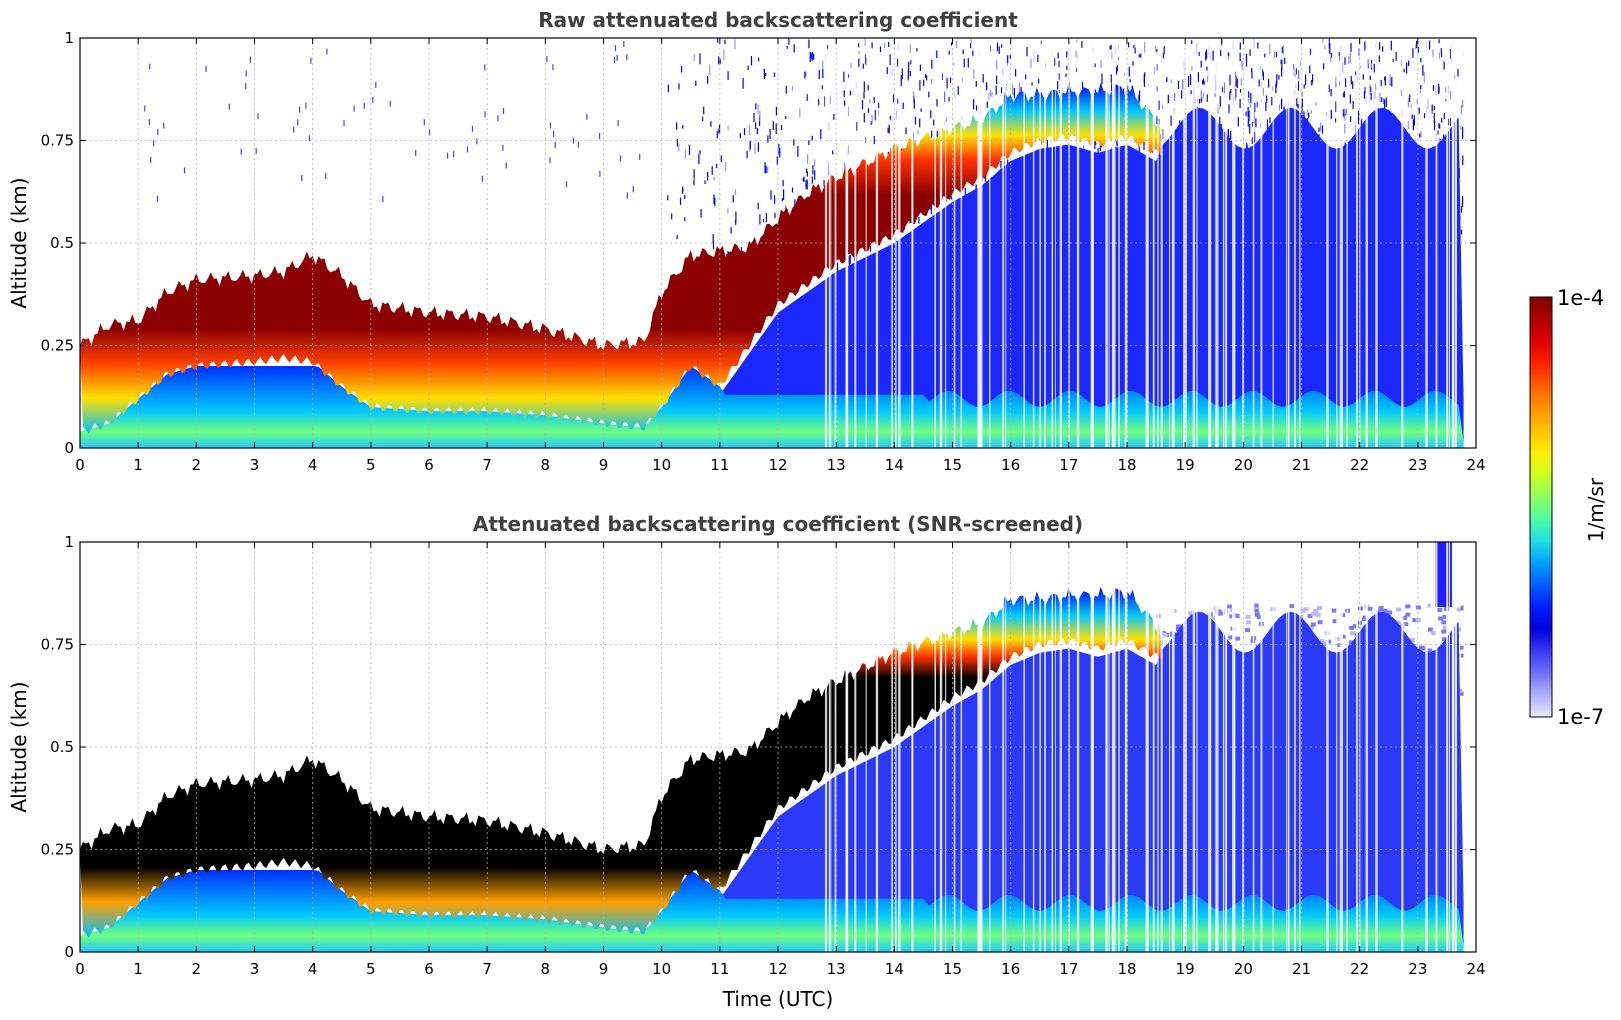 Image resolution: width=1621 pixels, height=1020 pixels. What do you see at coordinates (1541, 507) in the screenshot?
I see `colorbar-scale` at bounding box center [1541, 507].